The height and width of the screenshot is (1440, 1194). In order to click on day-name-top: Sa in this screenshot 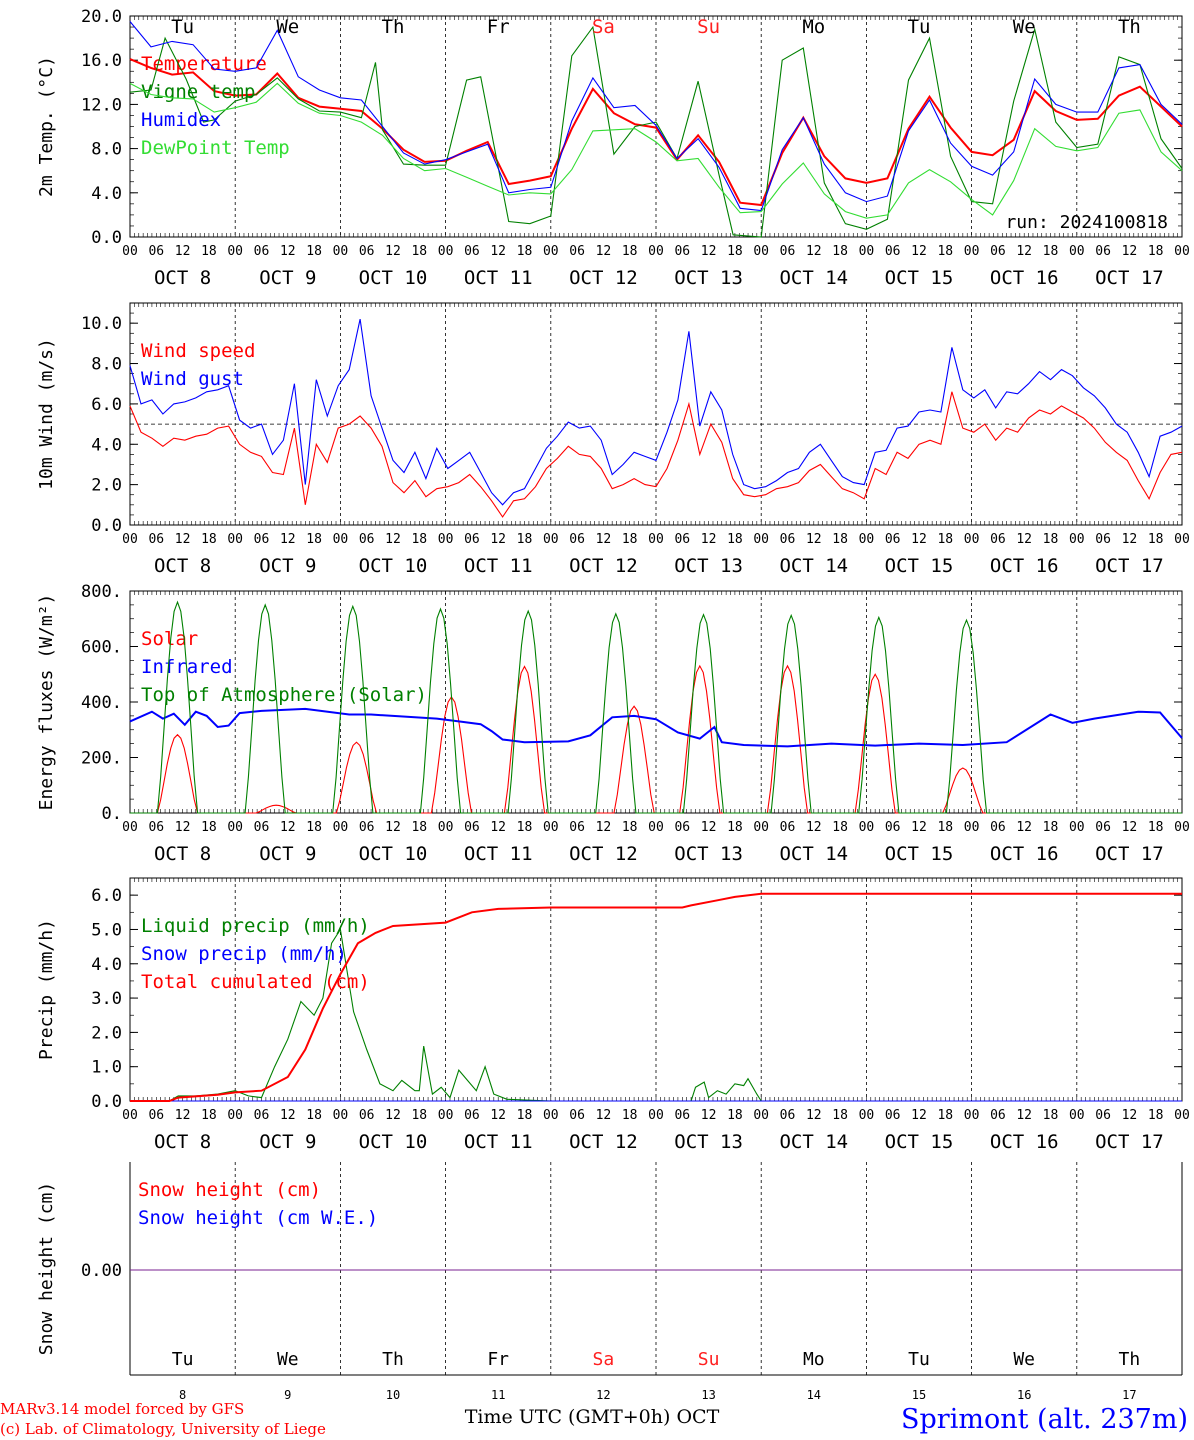, I will do `click(603, 27)`.